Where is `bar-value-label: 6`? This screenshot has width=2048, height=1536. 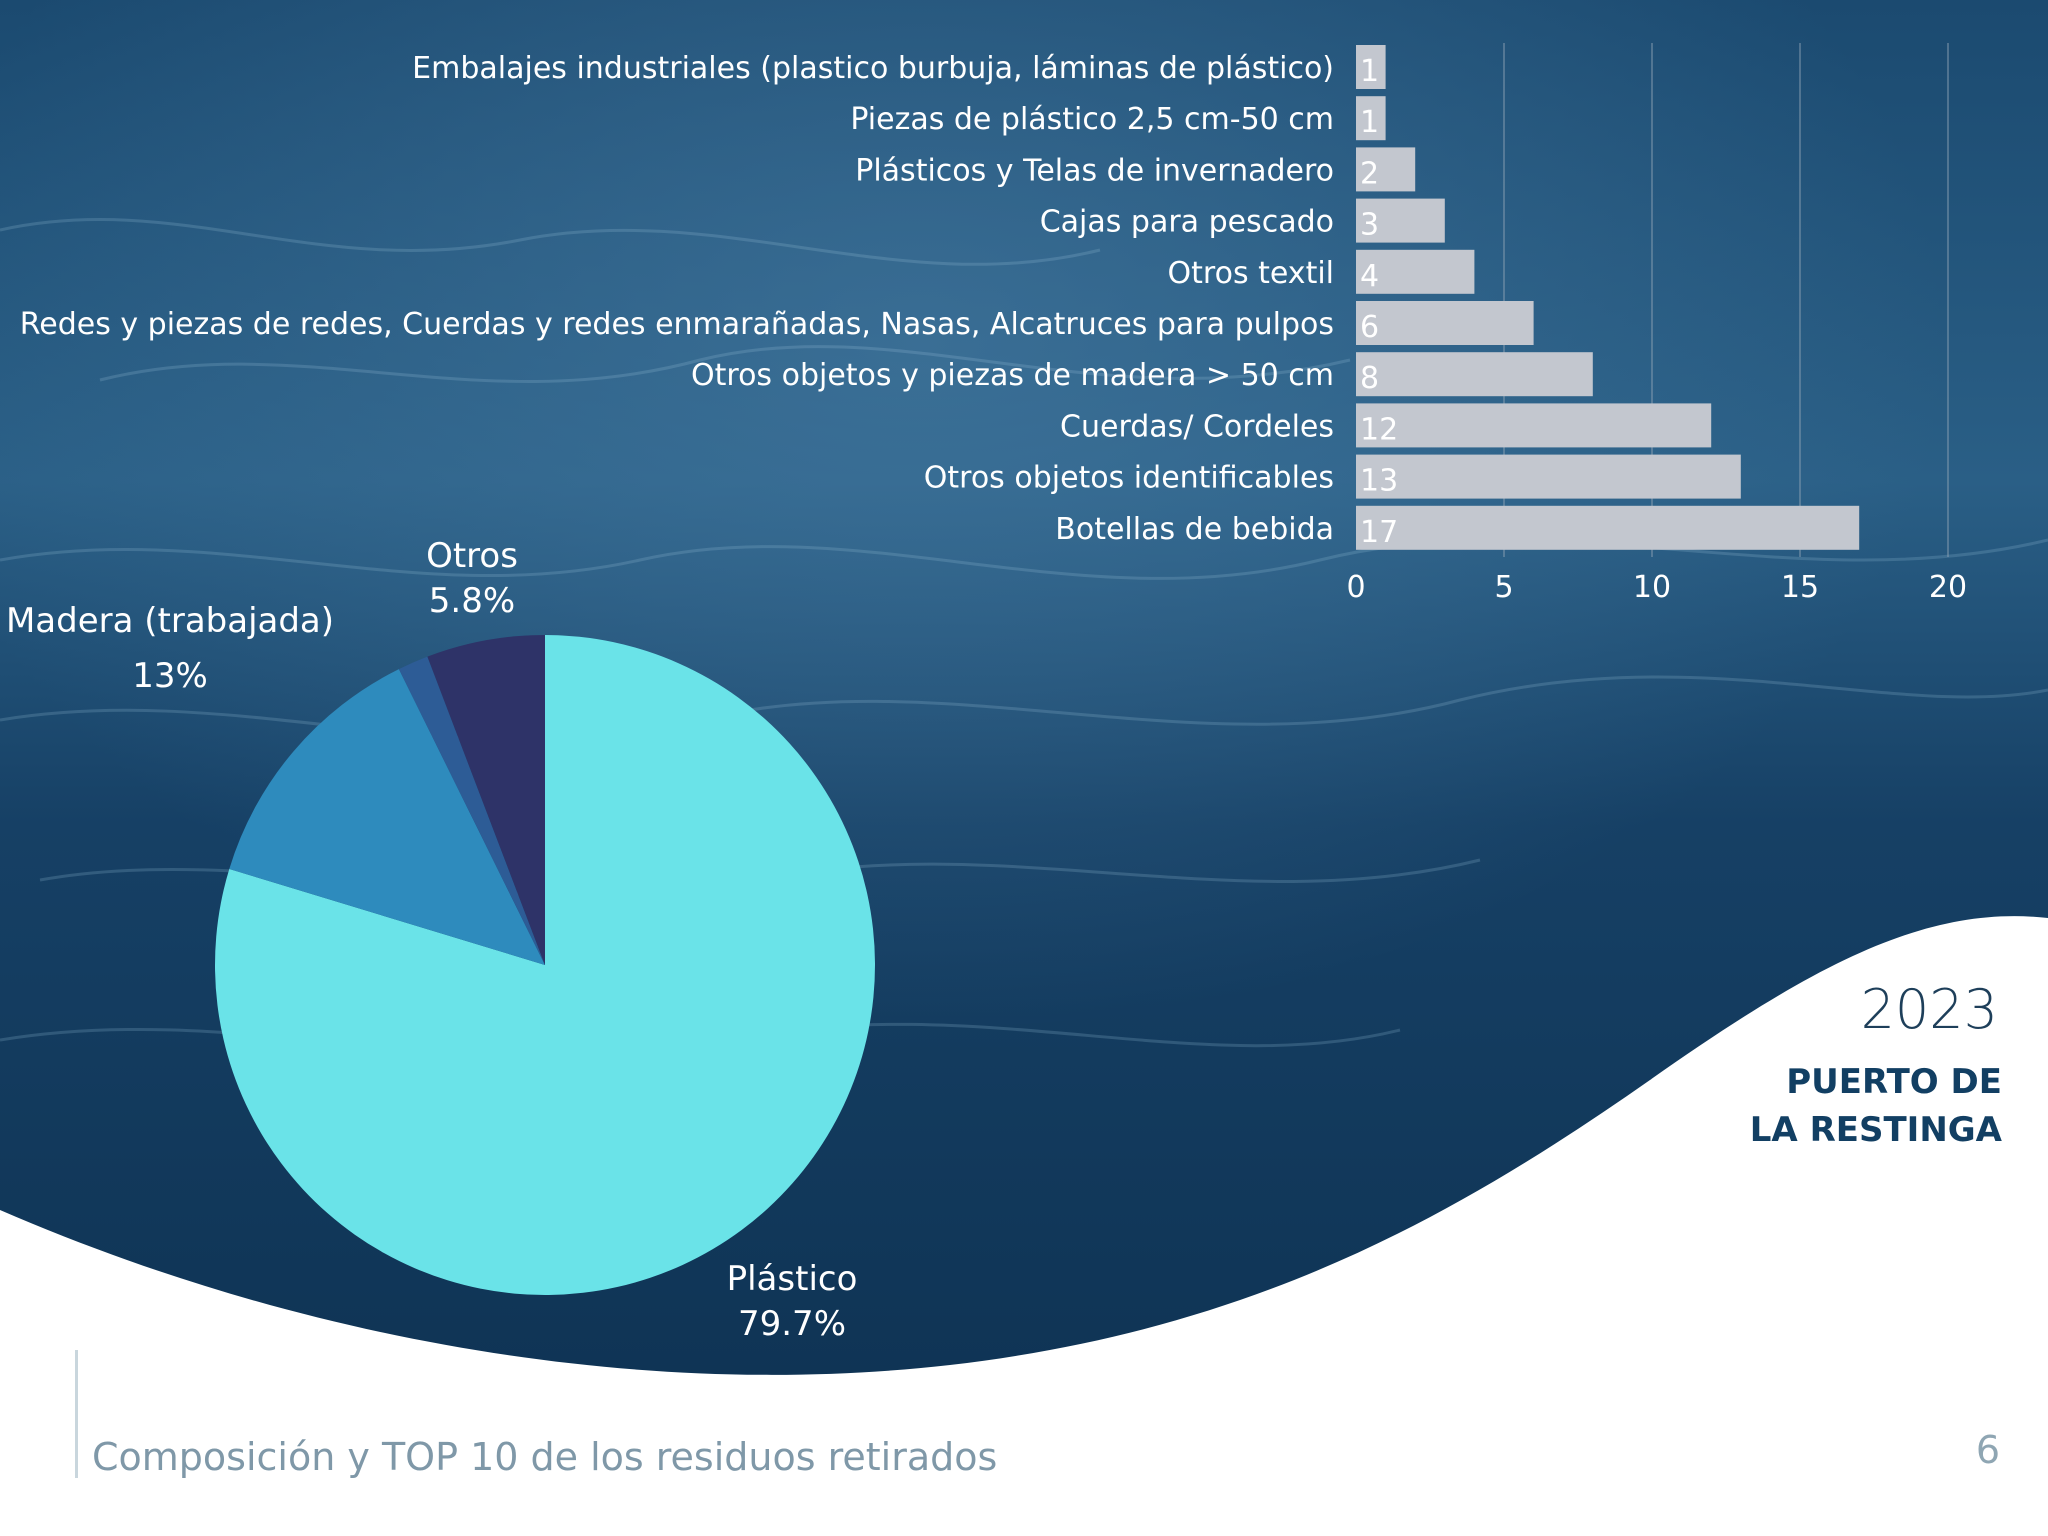
bar-value-label: 6 is located at coordinates (1369, 327).